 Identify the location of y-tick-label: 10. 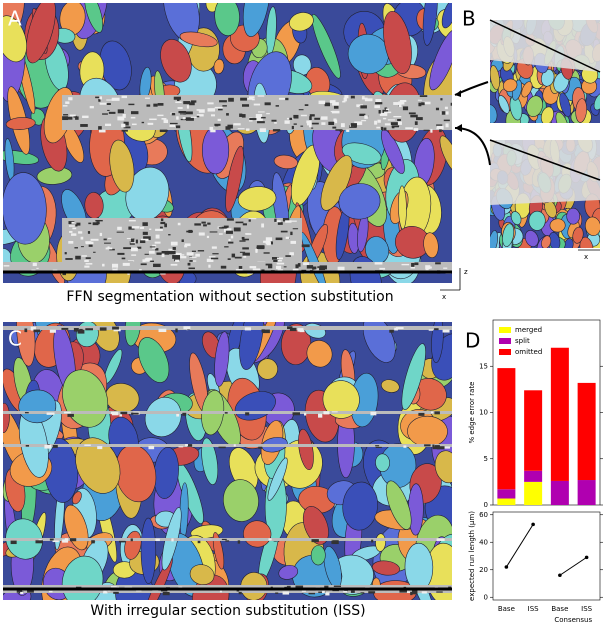
(483, 413).